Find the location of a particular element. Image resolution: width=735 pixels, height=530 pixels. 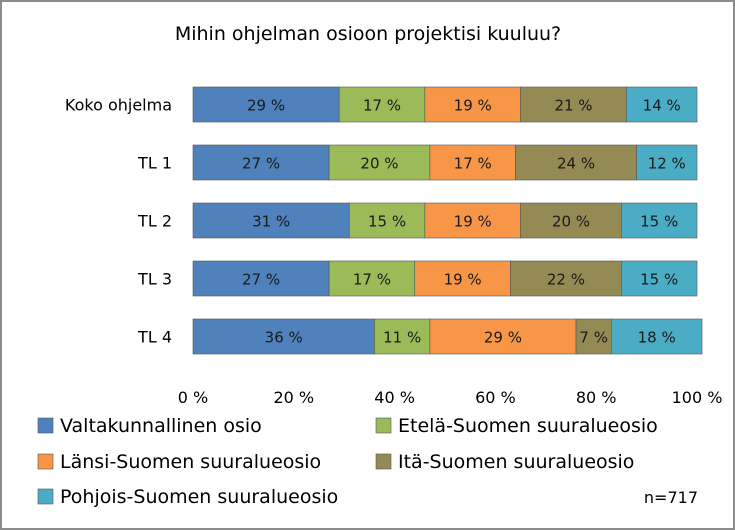

chart-title: Mihin ohjelman osioon projektisi kuuluu? is located at coordinates (368, 34).